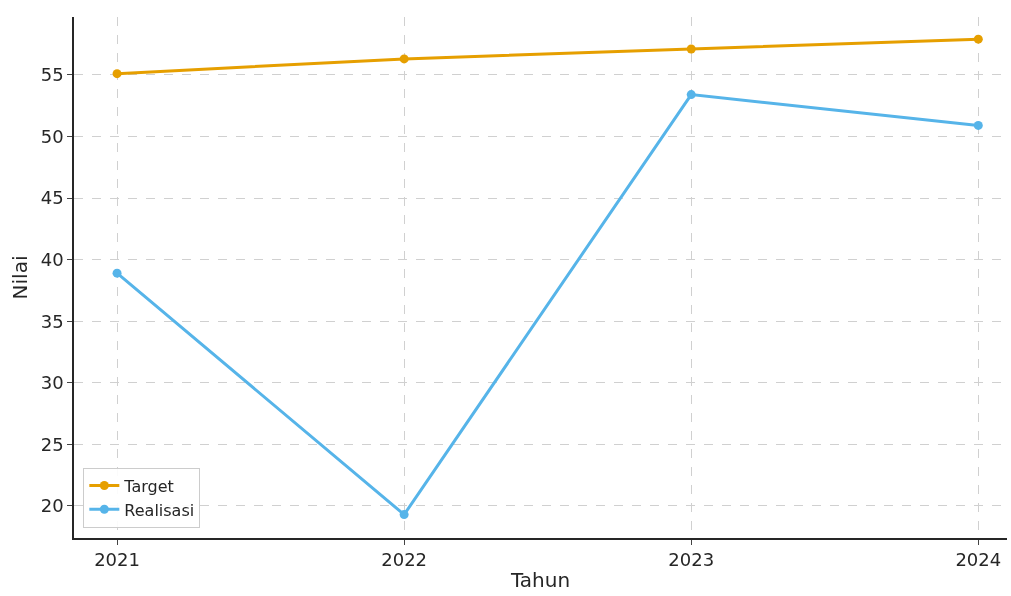 The width and height of the screenshot is (1011, 596). I want to click on x-axis-title: Tahun, so click(540, 580).